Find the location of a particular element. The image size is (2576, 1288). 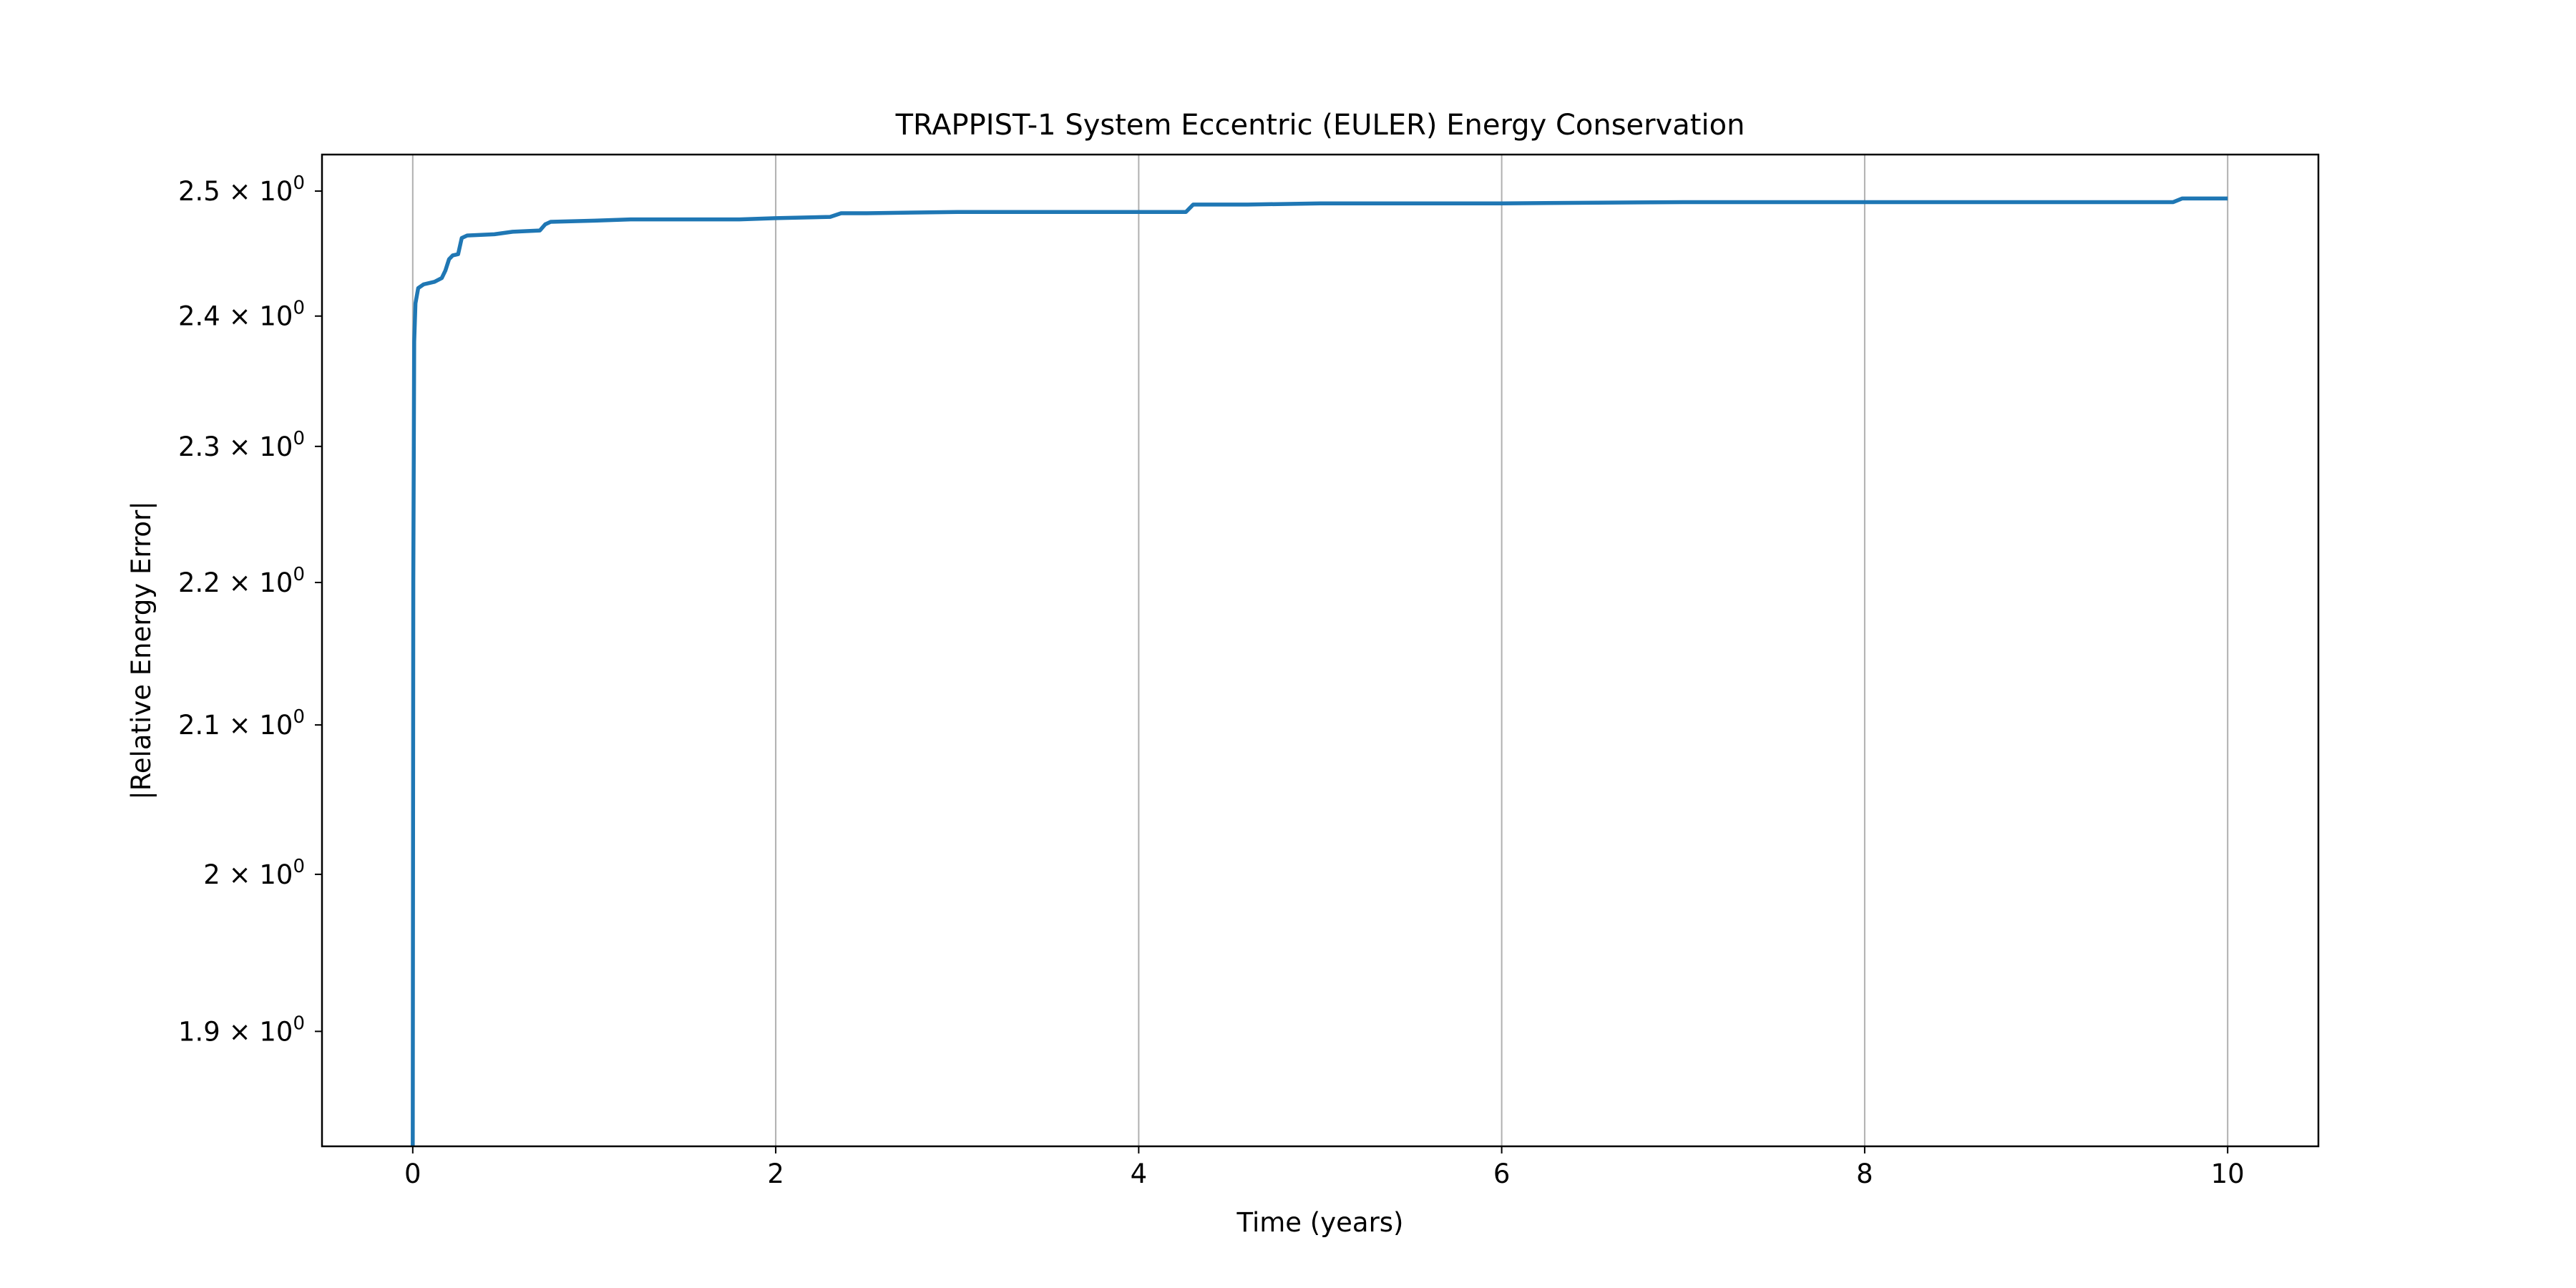

x-tick-label: 8 is located at coordinates (1864, 1173).